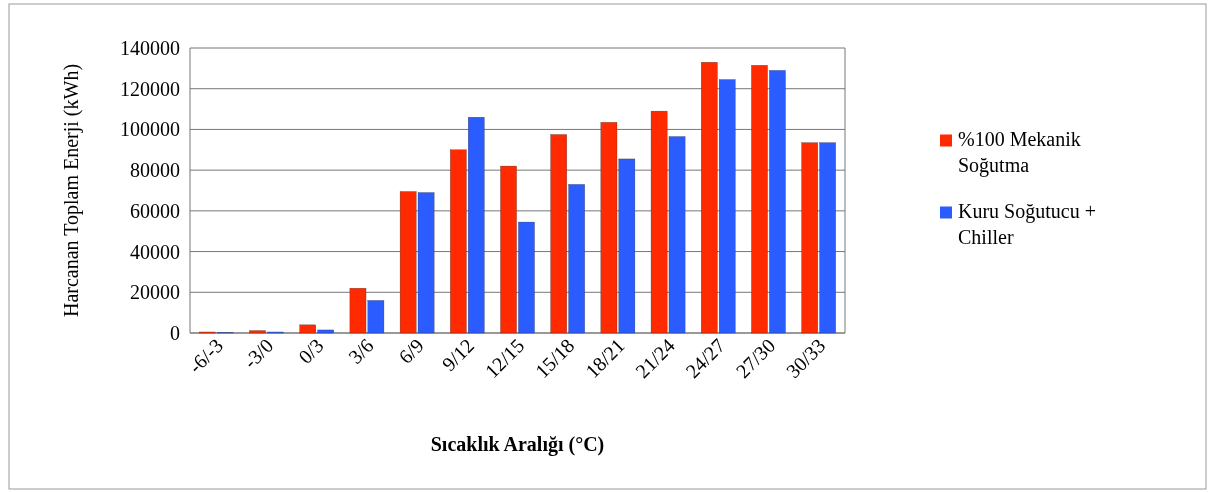 The image size is (1215, 493). I want to click on x-tick-label: 9/12, so click(458, 354).